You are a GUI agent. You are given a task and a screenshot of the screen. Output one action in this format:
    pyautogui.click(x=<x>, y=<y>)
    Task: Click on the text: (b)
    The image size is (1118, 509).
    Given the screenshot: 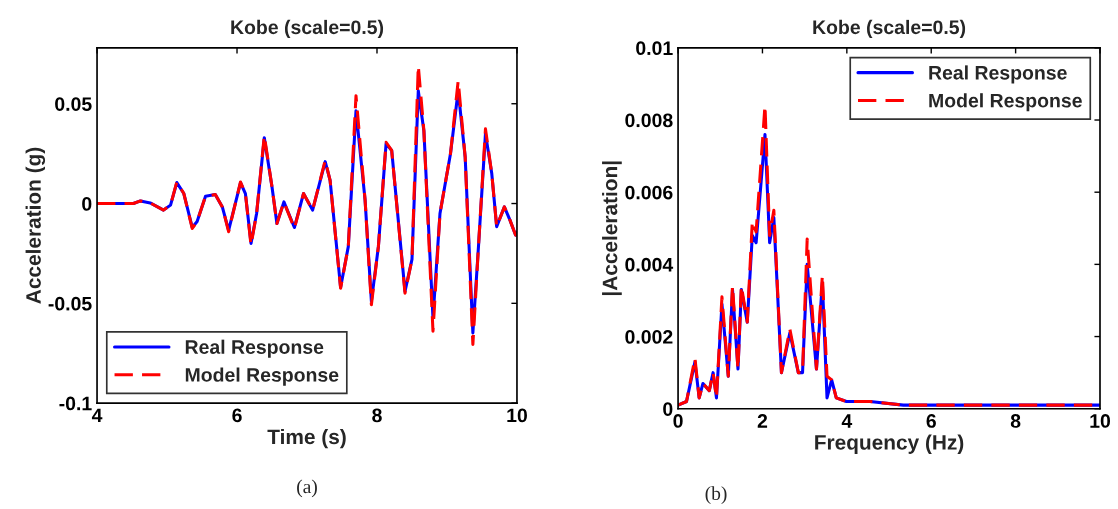 What is the action you would take?
    pyautogui.click(x=716, y=495)
    